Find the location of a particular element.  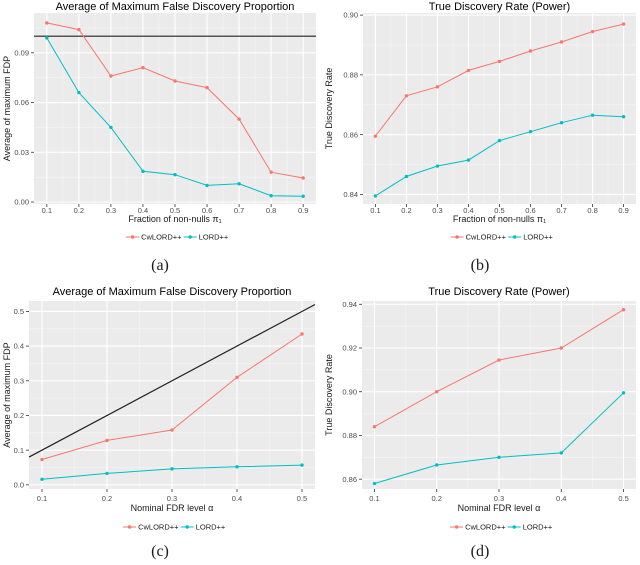

y-tick-label: 0.5 is located at coordinates (19, 311).